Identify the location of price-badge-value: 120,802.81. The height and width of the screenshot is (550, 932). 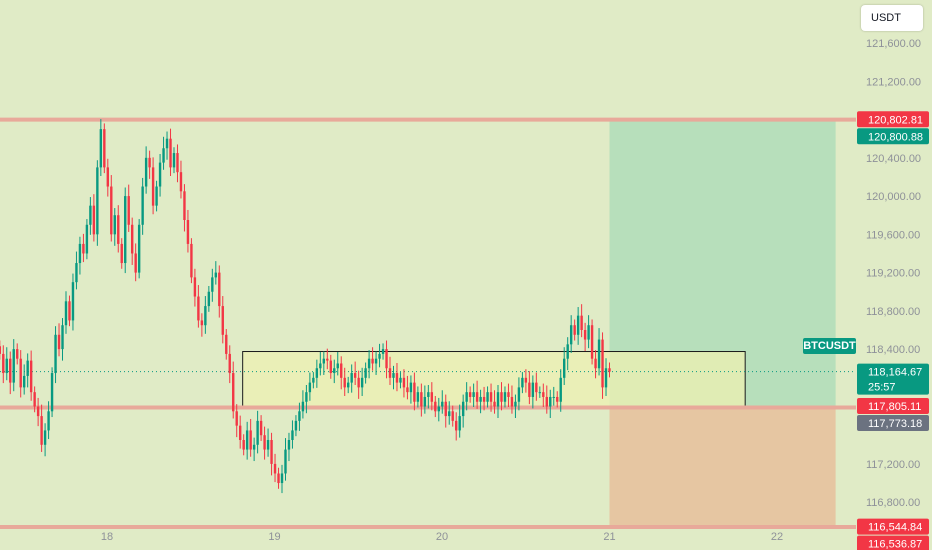
(895, 120).